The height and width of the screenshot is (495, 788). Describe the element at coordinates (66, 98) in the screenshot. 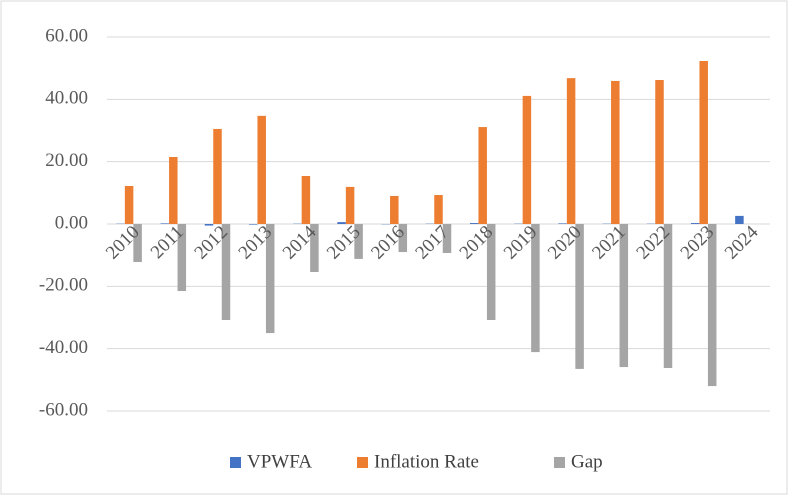

I see `y-tick-label: 40.00` at that location.